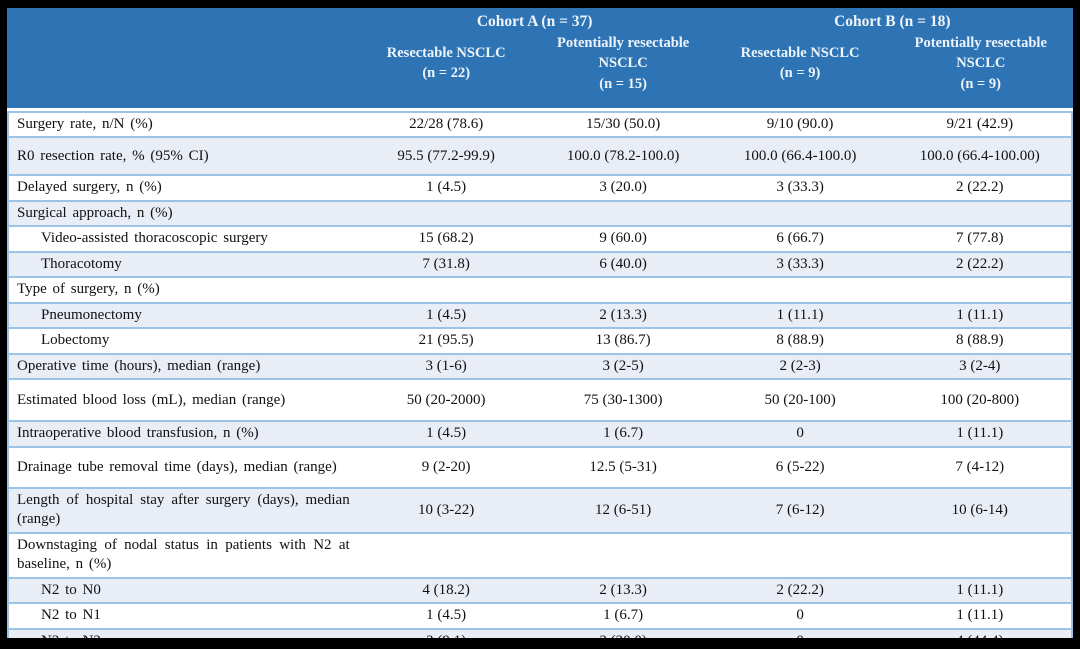  I want to click on subheader-potentially-resectable-cohort-b: Potentially resectable NSCLC (n = 9), so click(980, 71).